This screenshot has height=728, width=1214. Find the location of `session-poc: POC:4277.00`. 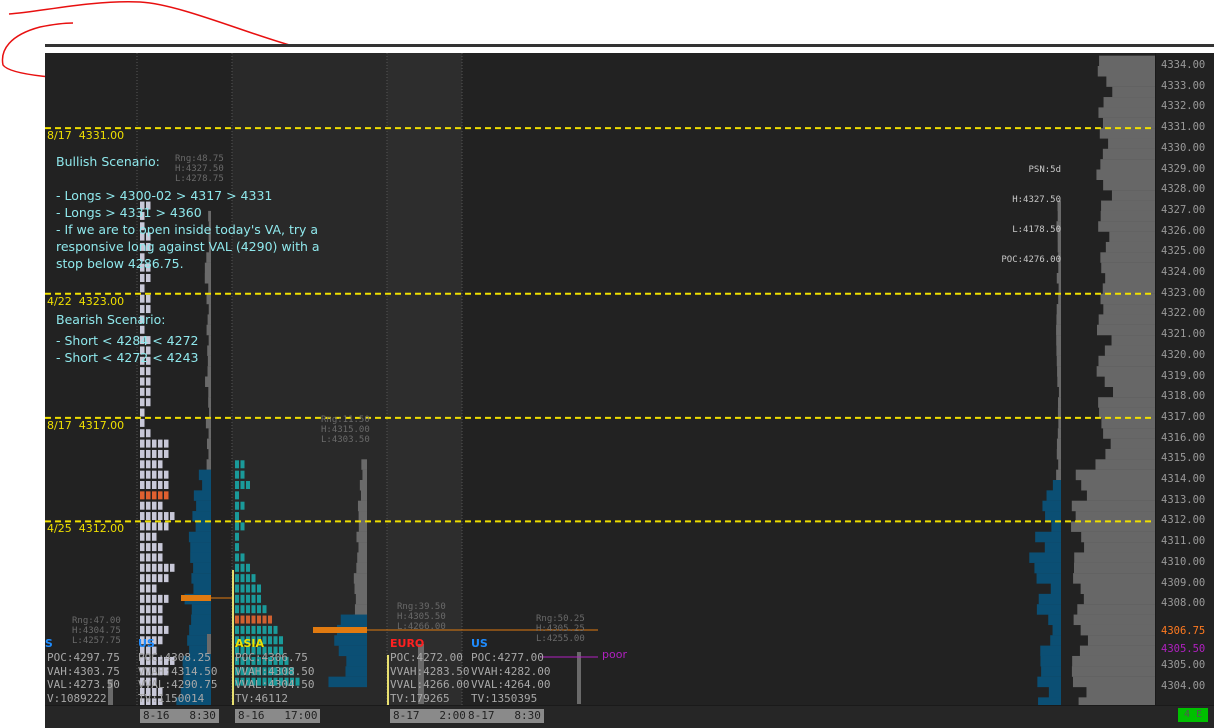

session-poc: POC:4277.00 is located at coordinates (507, 657).